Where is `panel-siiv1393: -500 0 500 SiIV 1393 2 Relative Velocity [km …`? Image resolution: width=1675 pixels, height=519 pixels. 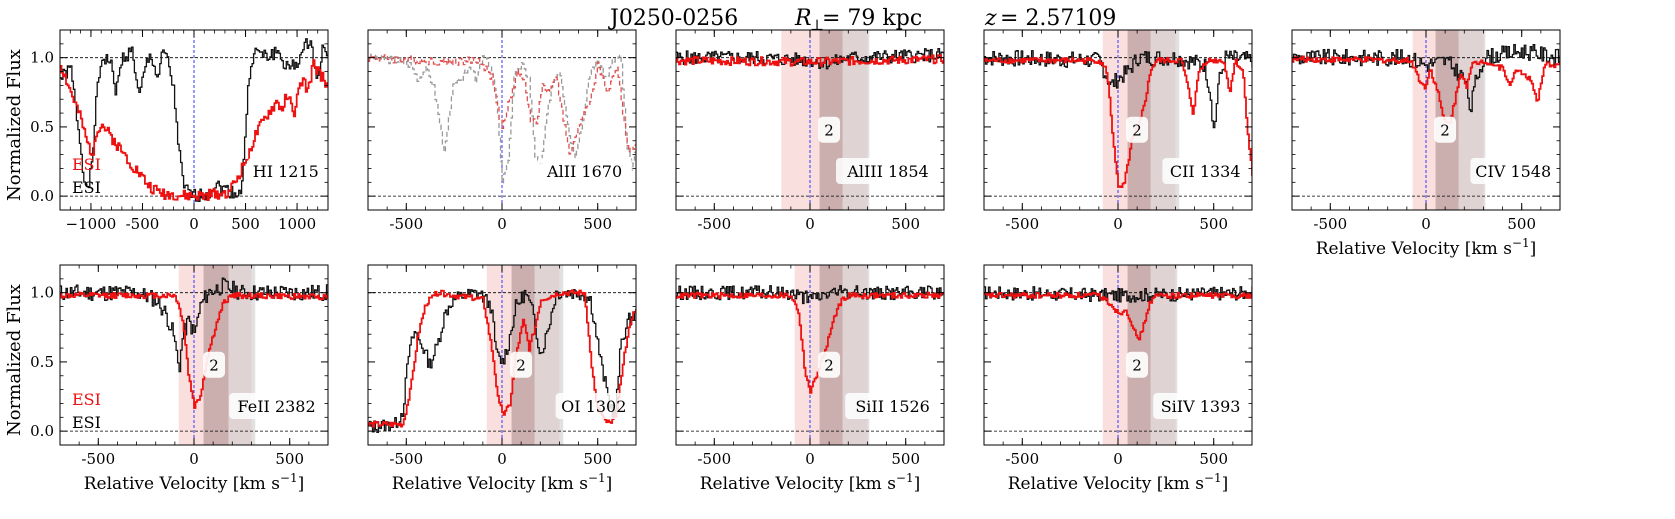
panel-siiv1393: -500 0 500 SiIV 1393 2 Relative Velocity [km … is located at coordinates (1118, 379).